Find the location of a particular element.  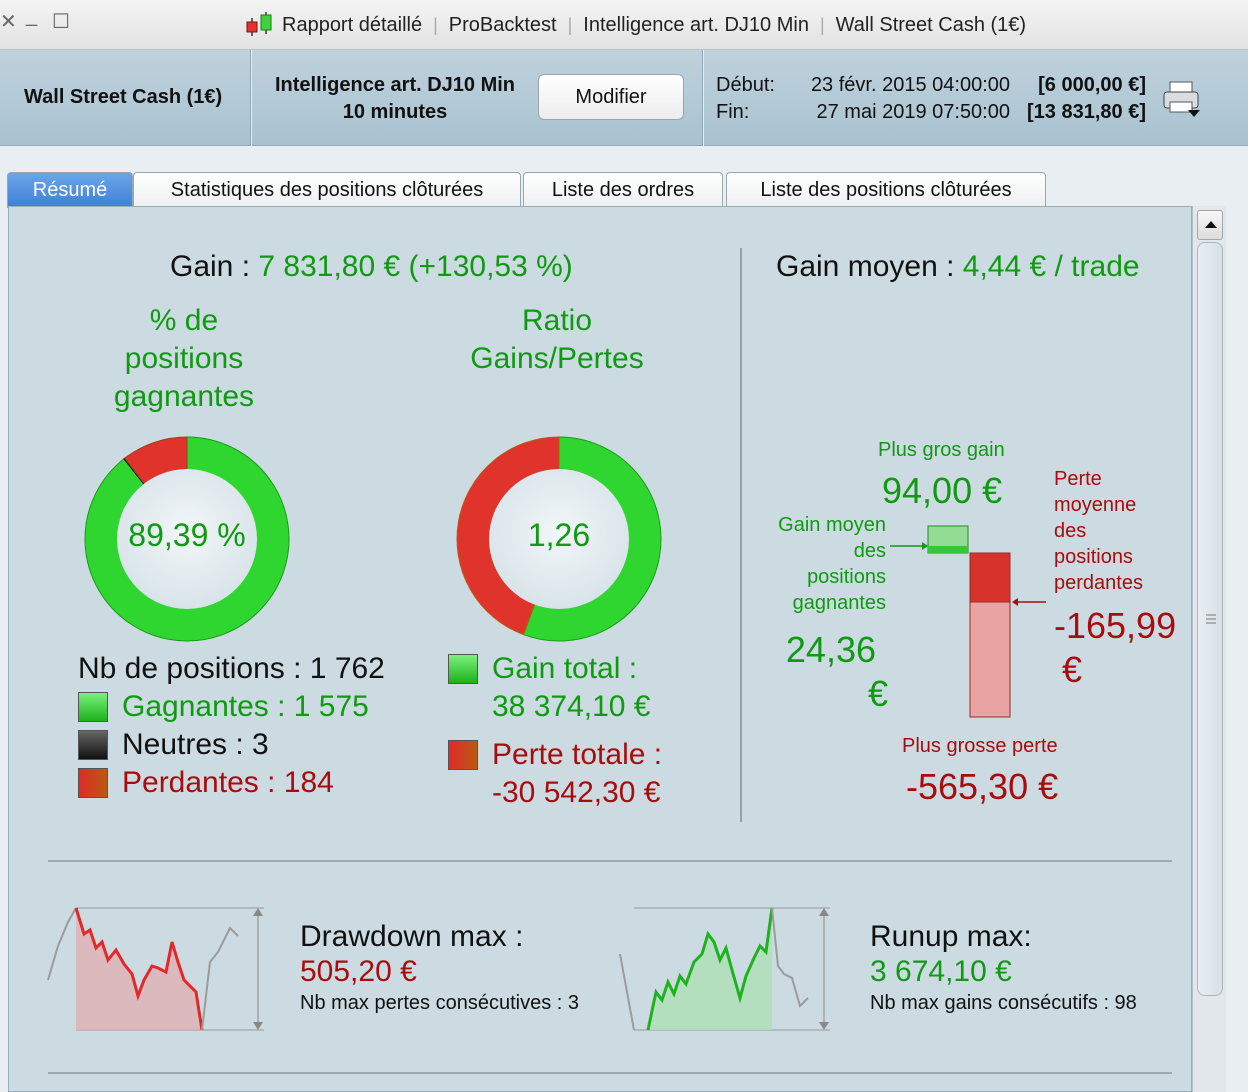

avg-loss-label-line: perdantes is located at coordinates (1098, 583).